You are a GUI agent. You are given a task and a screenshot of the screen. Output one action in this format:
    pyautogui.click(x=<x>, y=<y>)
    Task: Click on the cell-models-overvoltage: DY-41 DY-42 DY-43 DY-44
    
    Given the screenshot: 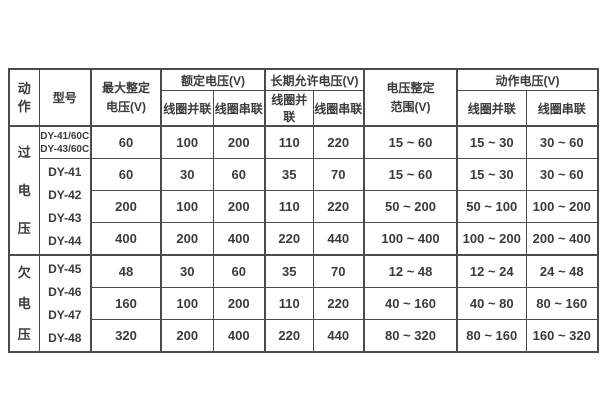 What is the action you would take?
    pyautogui.click(x=65, y=207)
    